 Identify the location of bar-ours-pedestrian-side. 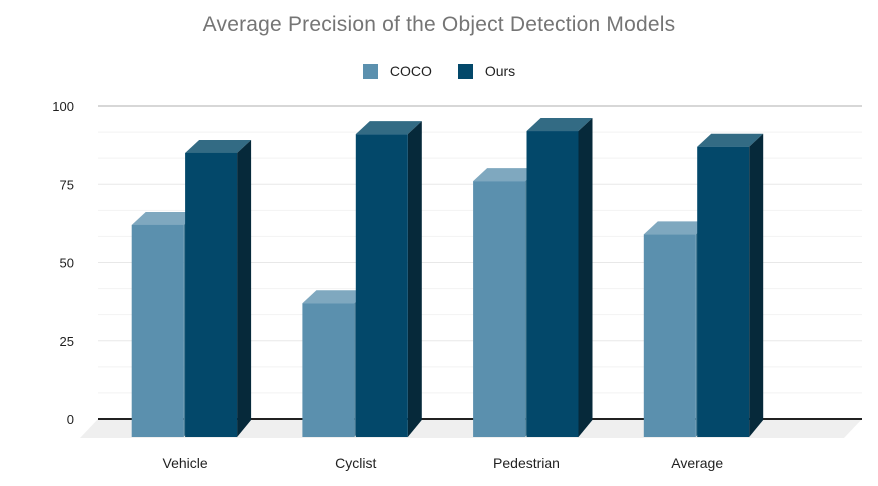
(585, 277).